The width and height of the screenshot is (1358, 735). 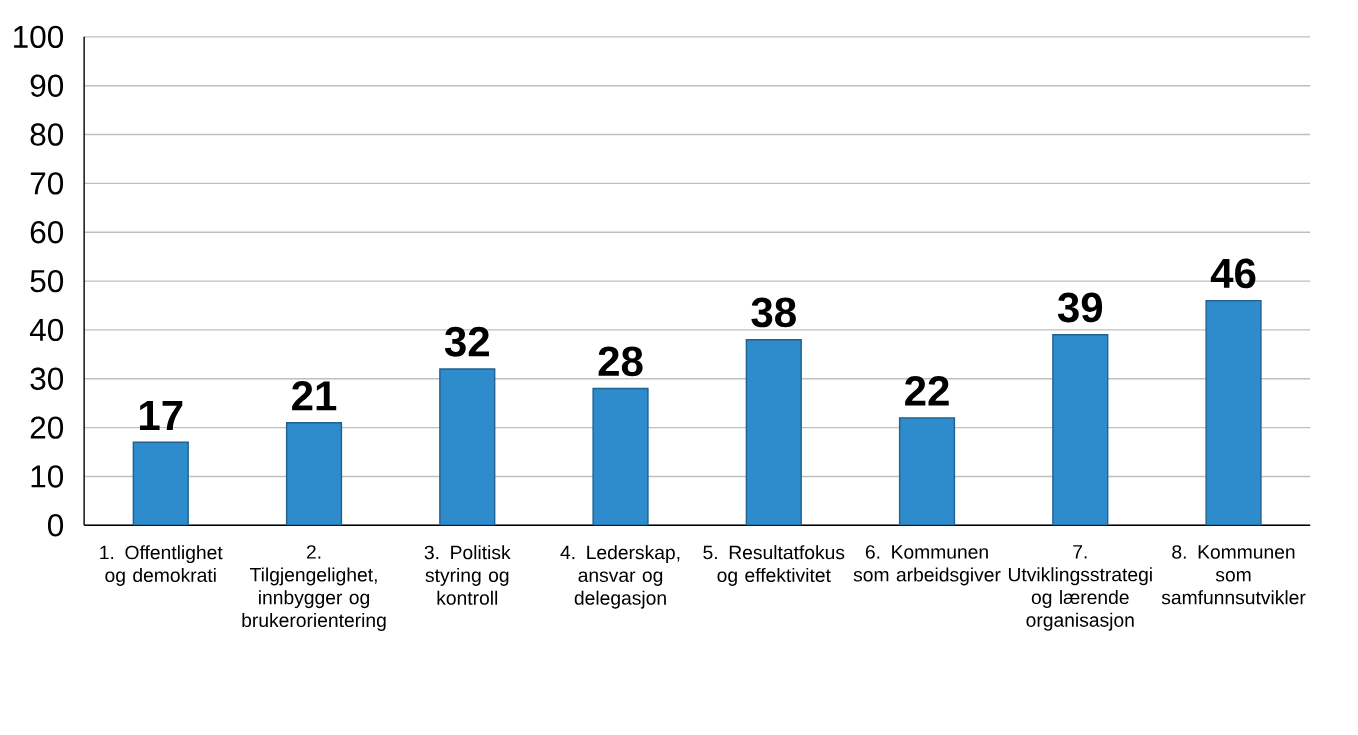 What do you see at coordinates (1233, 273) in the screenshot?
I see `data-label: 46` at bounding box center [1233, 273].